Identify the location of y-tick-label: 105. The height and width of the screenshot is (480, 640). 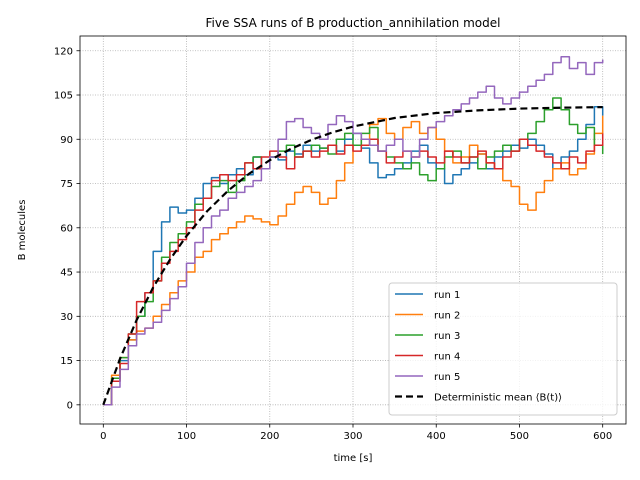
(63, 96).